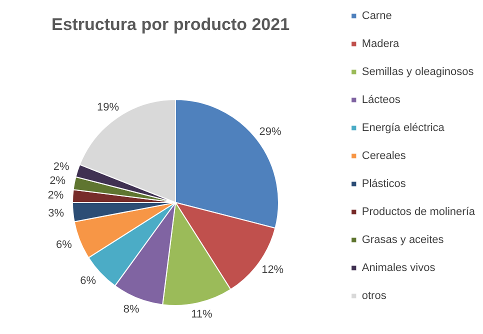 This screenshot has width=483, height=334. Describe the element at coordinates (270, 132) in the screenshot. I see `data-label: 29%` at that location.